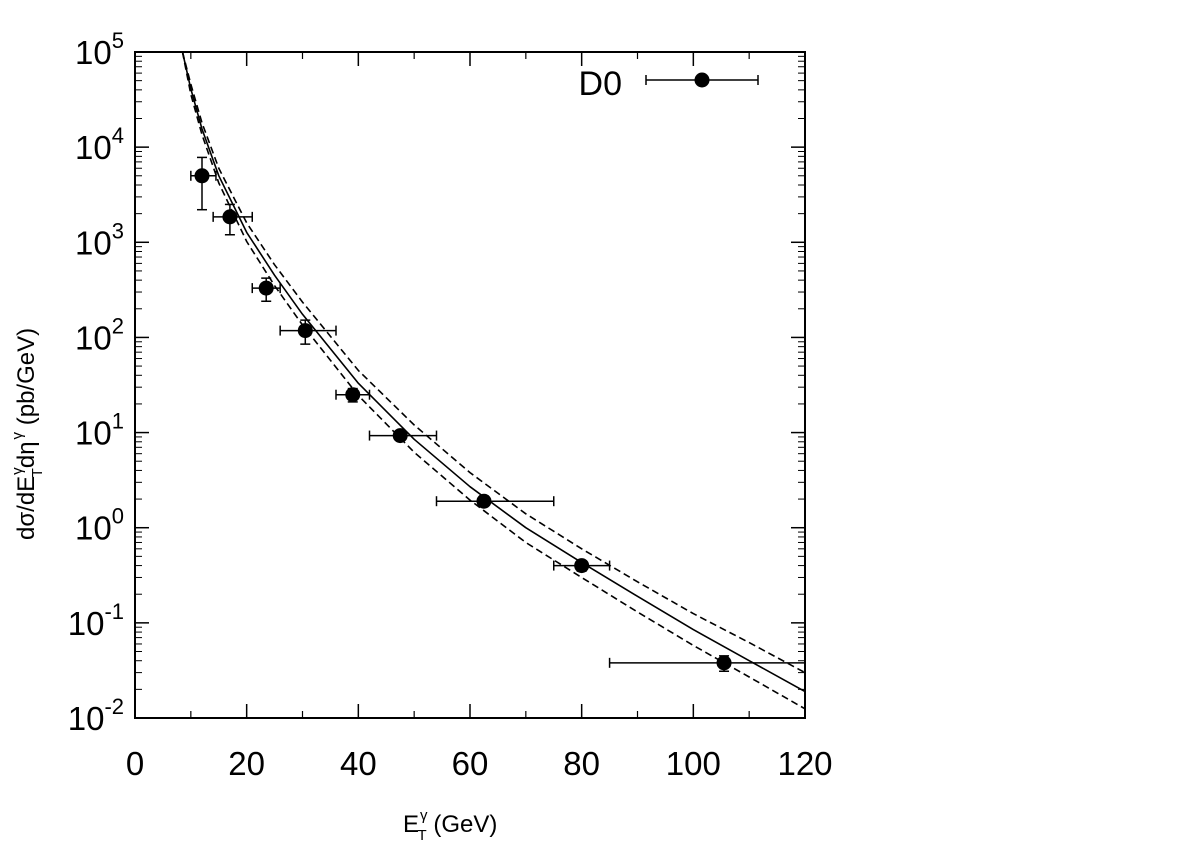 The width and height of the screenshot is (1199, 845). Describe the element at coordinates (450, 823) in the screenshot. I see `x-axis-label: Eγ T (GeV)` at that location.